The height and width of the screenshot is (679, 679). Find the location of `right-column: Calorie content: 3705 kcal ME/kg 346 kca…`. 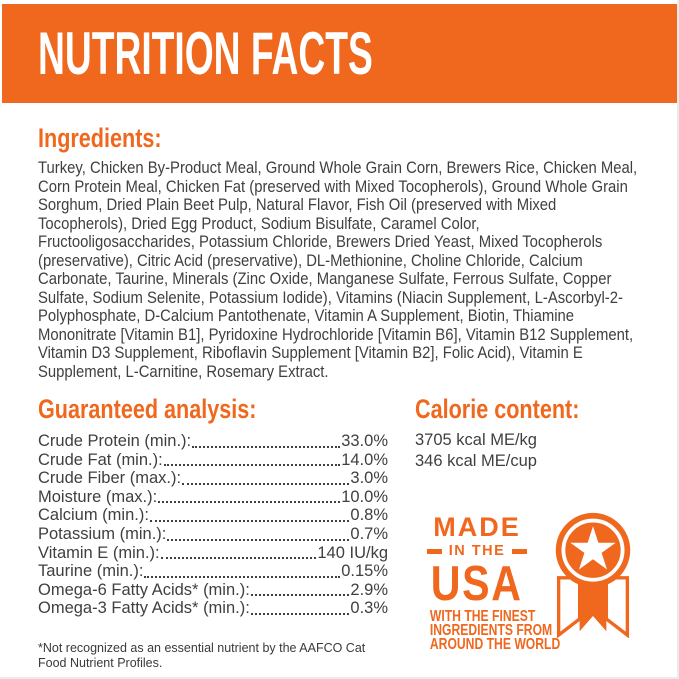

right-column: Calorie content: 3705 kcal ME/kg 346 kca… is located at coordinates (512, 523).